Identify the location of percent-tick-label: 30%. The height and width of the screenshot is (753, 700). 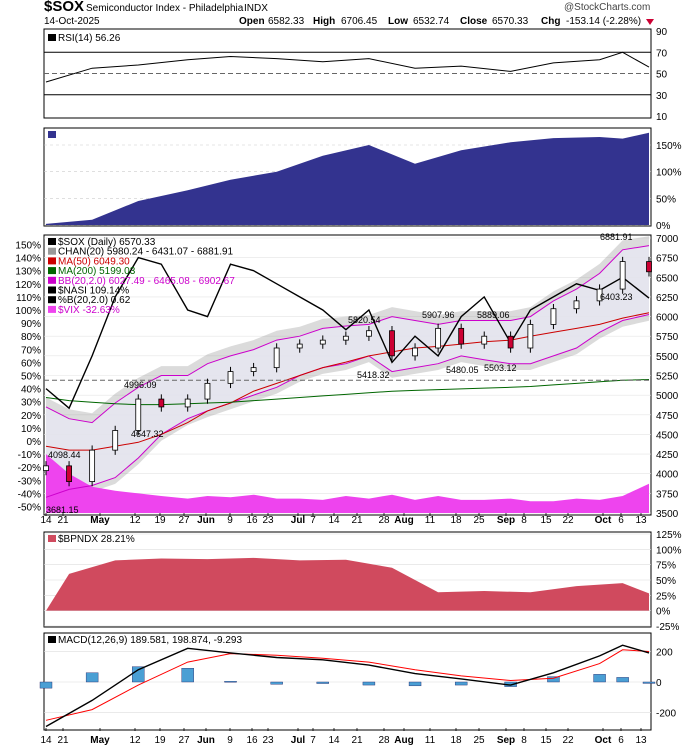
(31, 403).